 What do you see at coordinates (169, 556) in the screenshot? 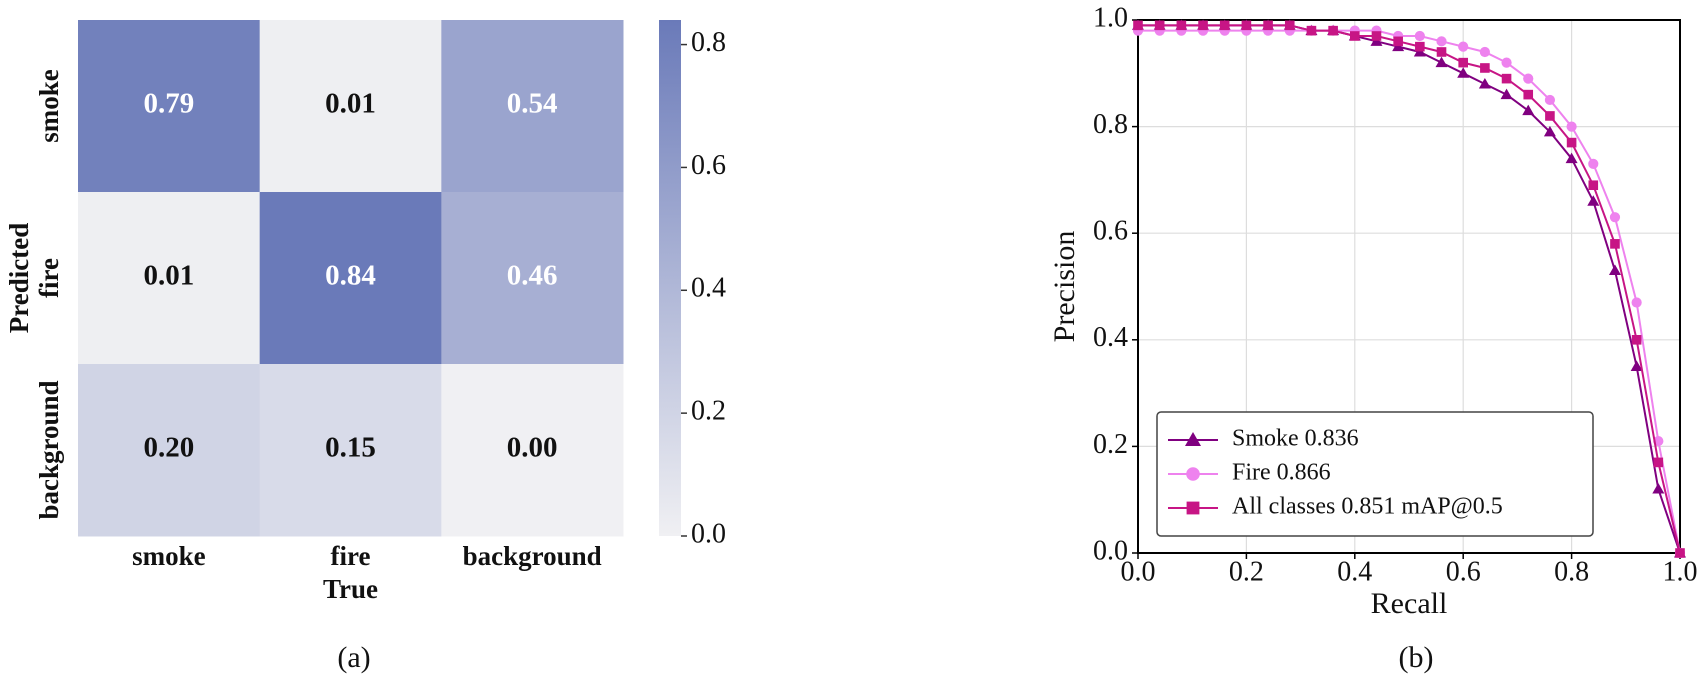
I see `x-tick-label: smoke` at bounding box center [169, 556].